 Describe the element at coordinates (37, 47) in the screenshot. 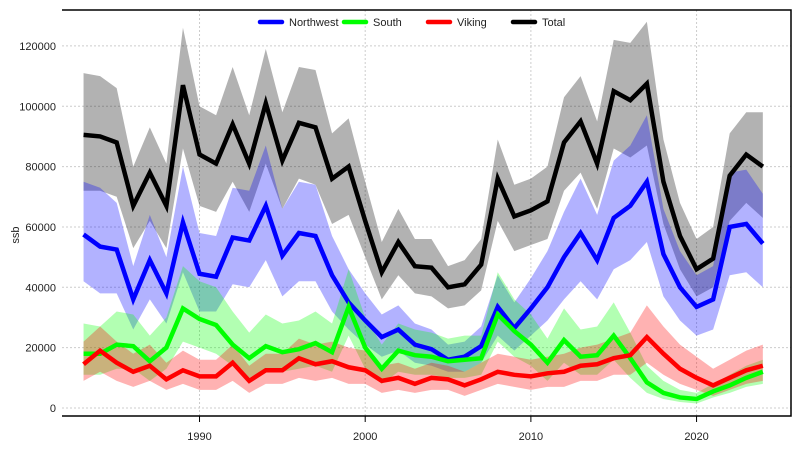

I see `y-tick-label: 120000` at that location.